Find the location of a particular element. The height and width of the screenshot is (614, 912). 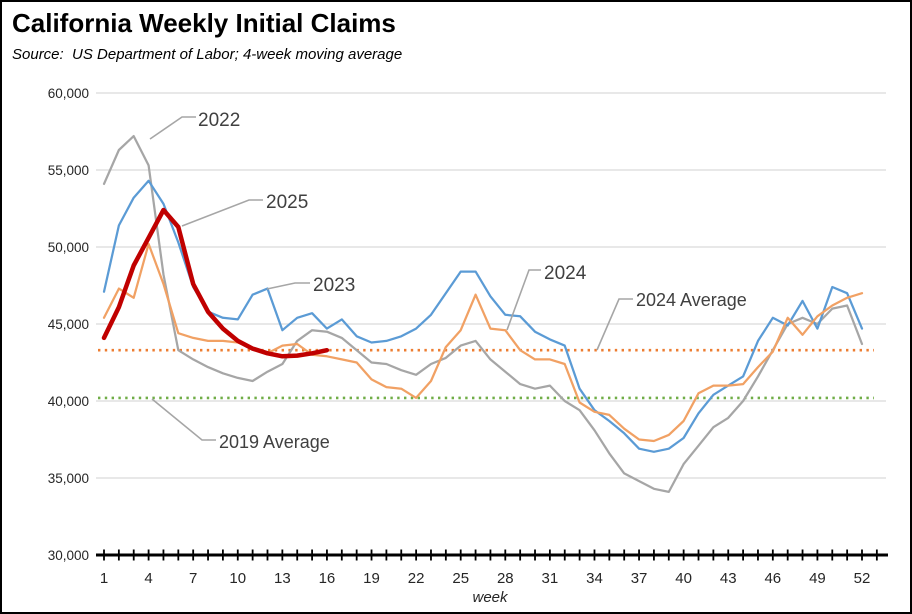

x-tick-label: 28 is located at coordinates (505, 578).